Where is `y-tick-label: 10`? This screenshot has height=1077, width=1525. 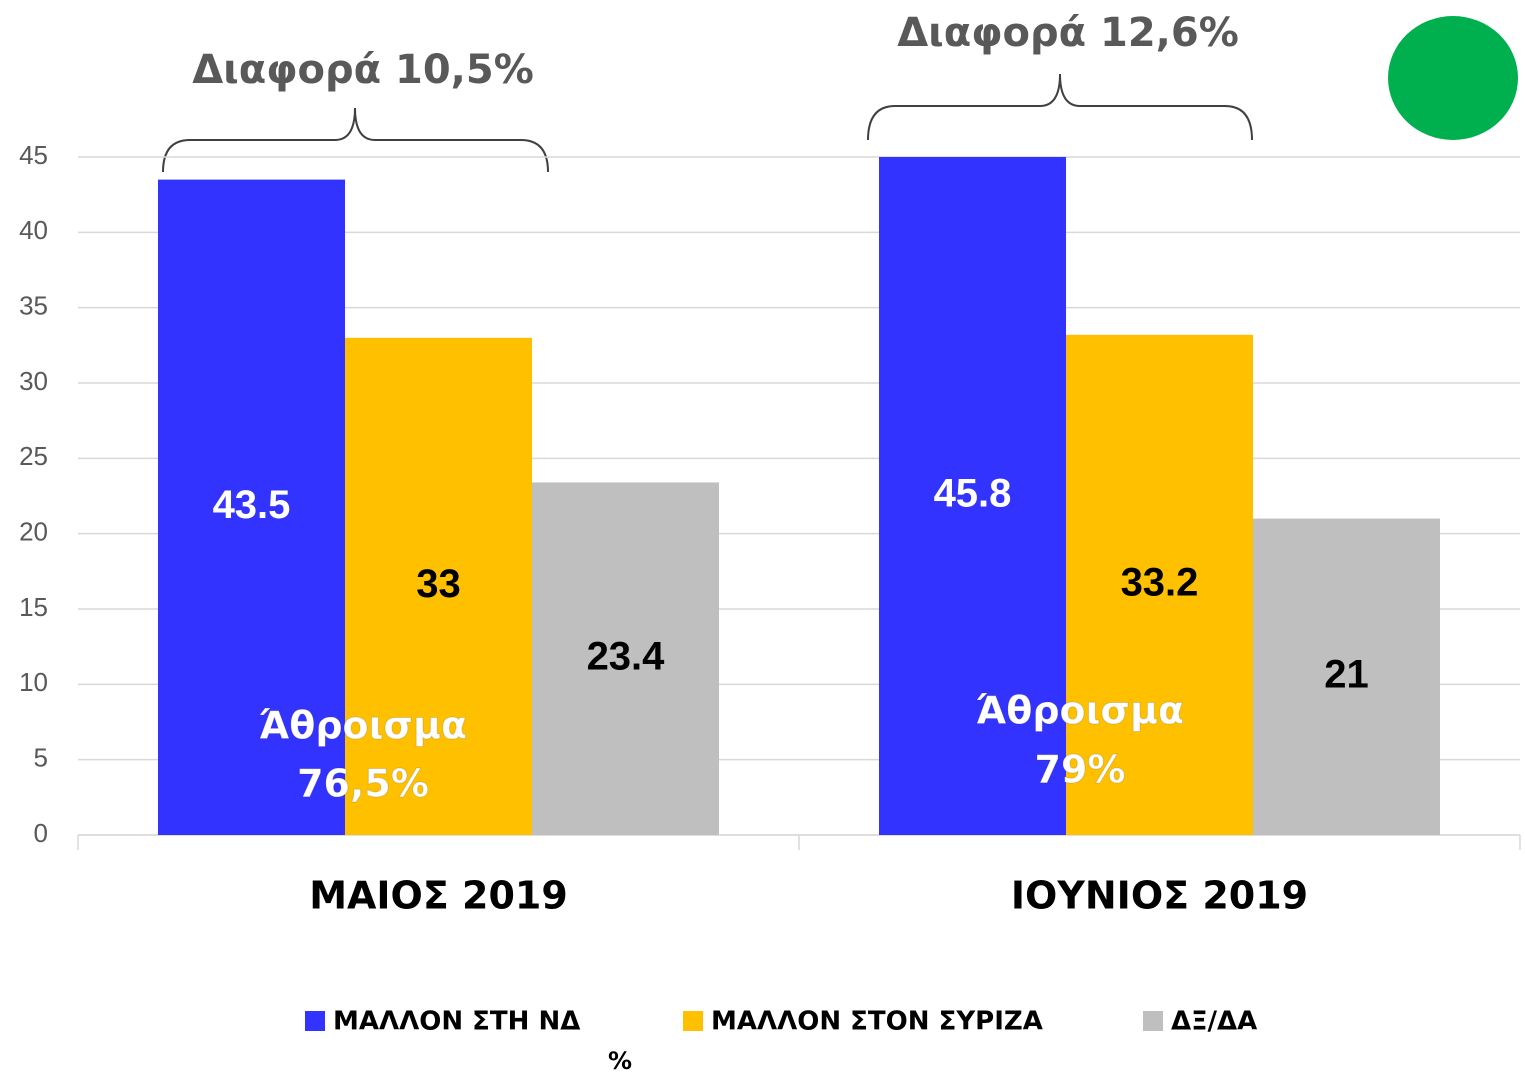
y-tick-label: 10 is located at coordinates (33, 682).